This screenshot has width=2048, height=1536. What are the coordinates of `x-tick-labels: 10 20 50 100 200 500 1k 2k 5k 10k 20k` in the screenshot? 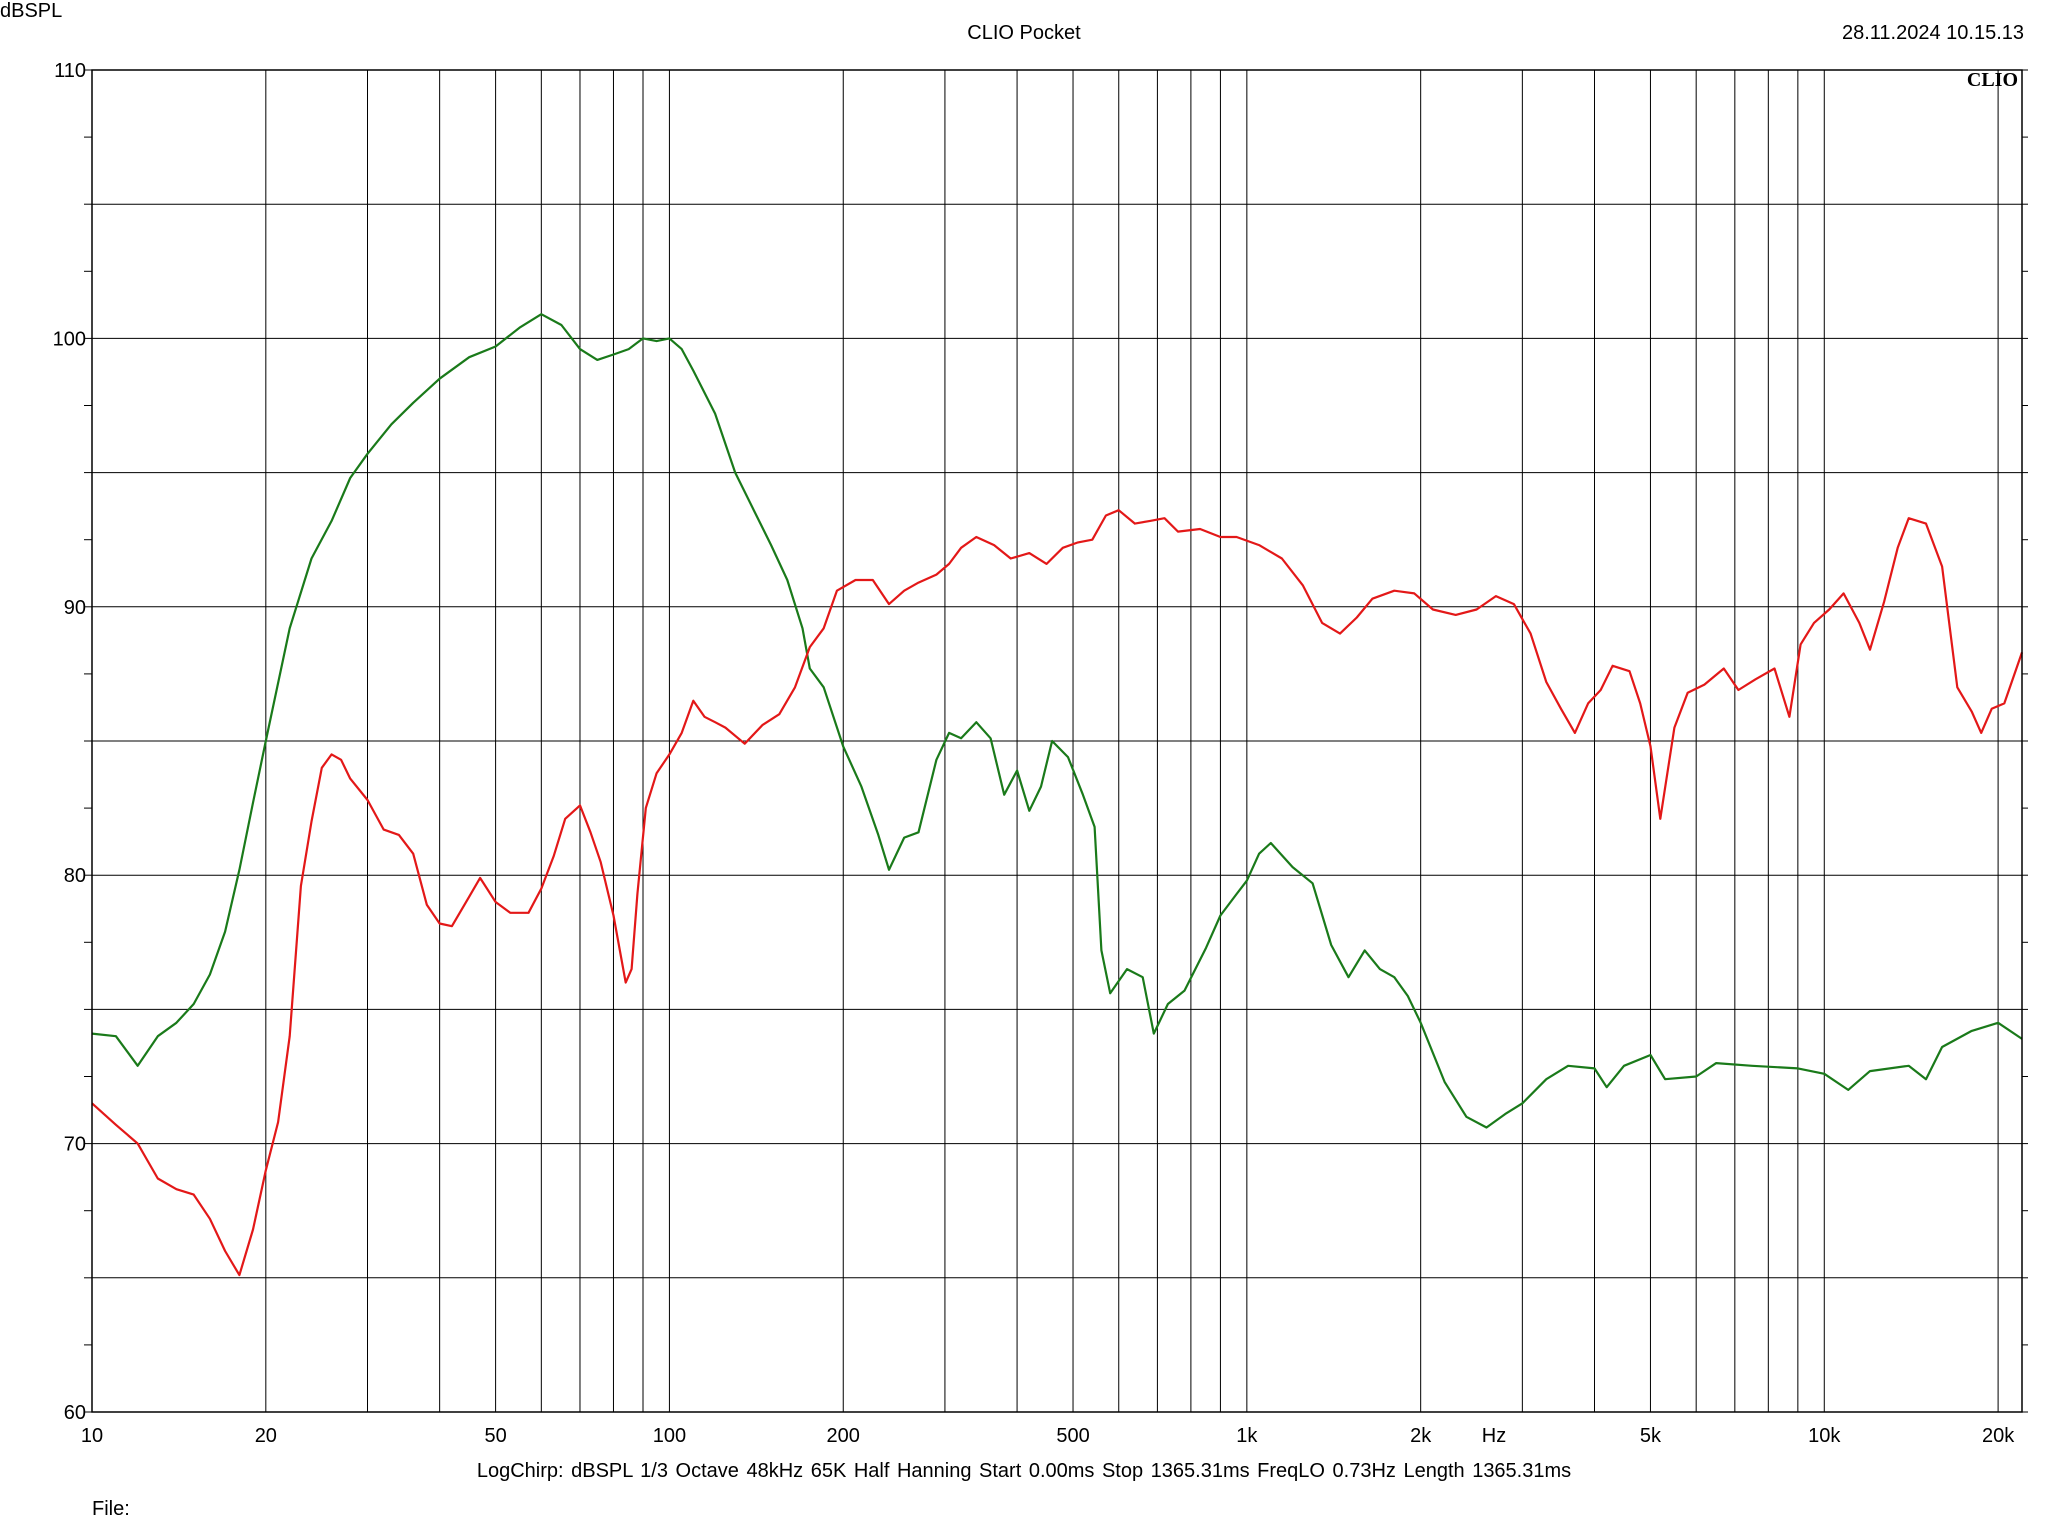 It's located at (1048, 1436).